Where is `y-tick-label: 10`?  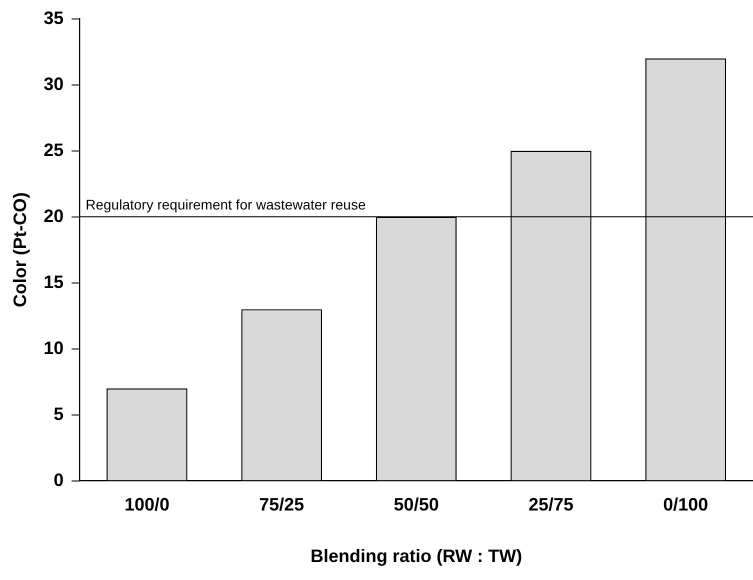
y-tick-label: 10 is located at coordinates (54, 348).